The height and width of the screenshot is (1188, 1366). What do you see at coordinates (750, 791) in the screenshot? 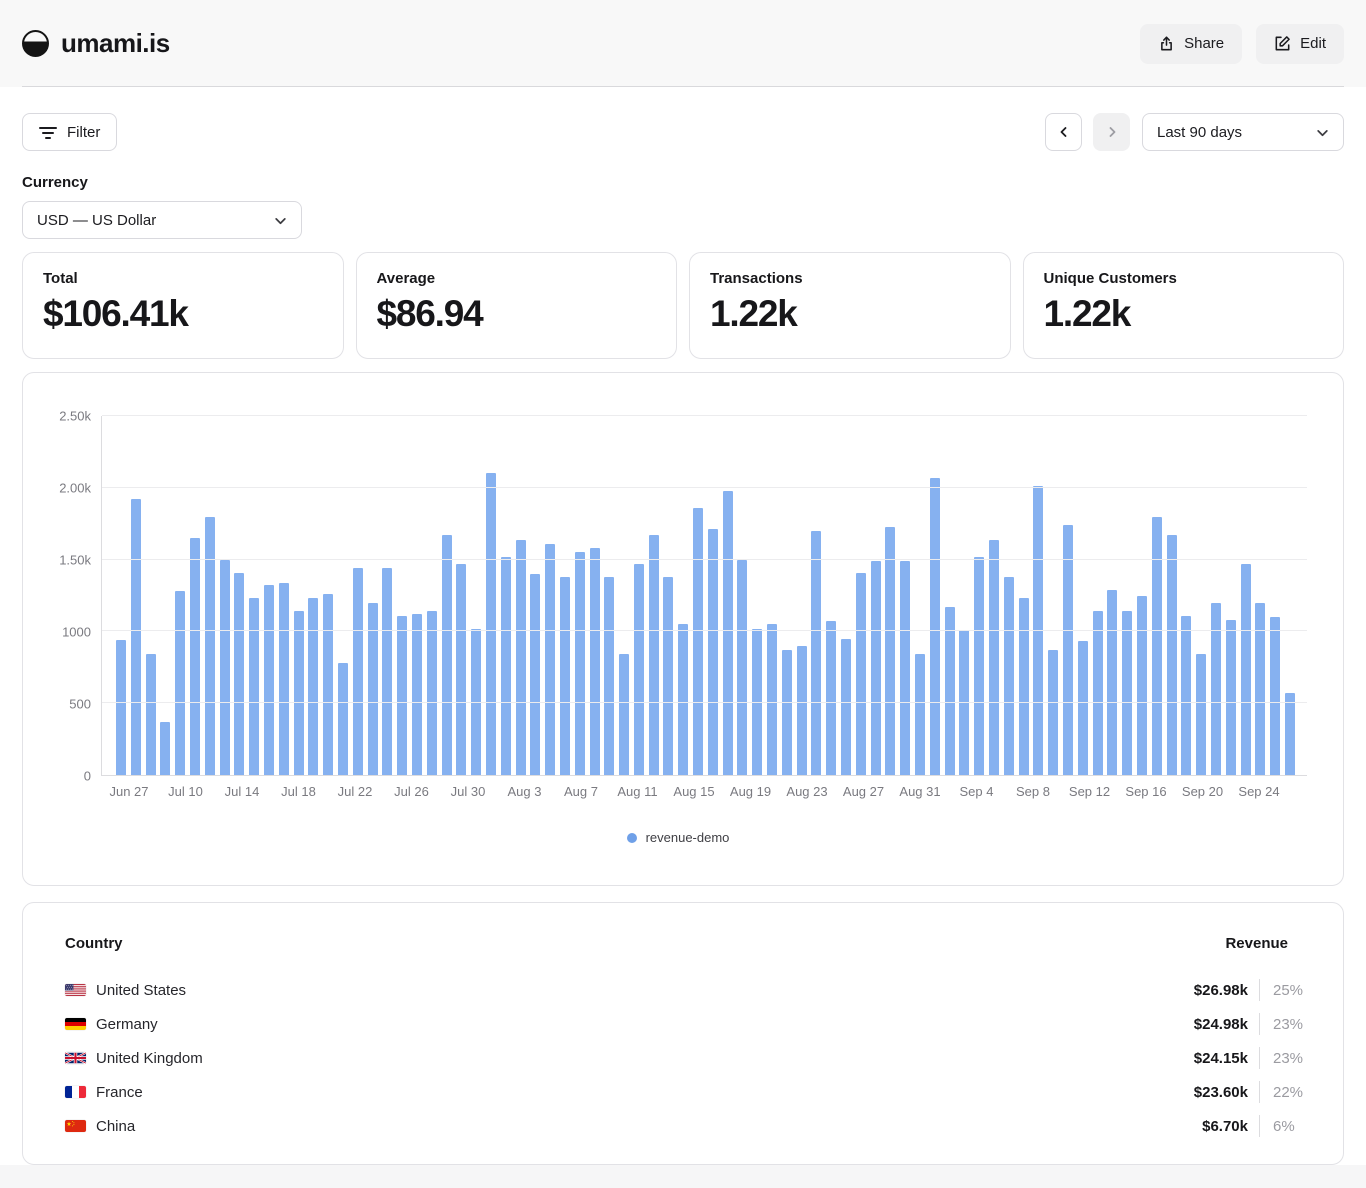
I see `x-axis-label: Aug 19` at bounding box center [750, 791].